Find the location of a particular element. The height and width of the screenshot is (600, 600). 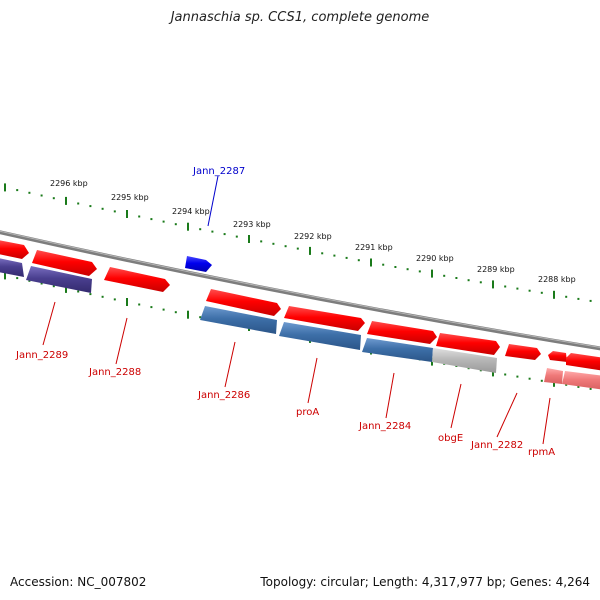

gene-label: rpmA is located at coordinates (541, 452).